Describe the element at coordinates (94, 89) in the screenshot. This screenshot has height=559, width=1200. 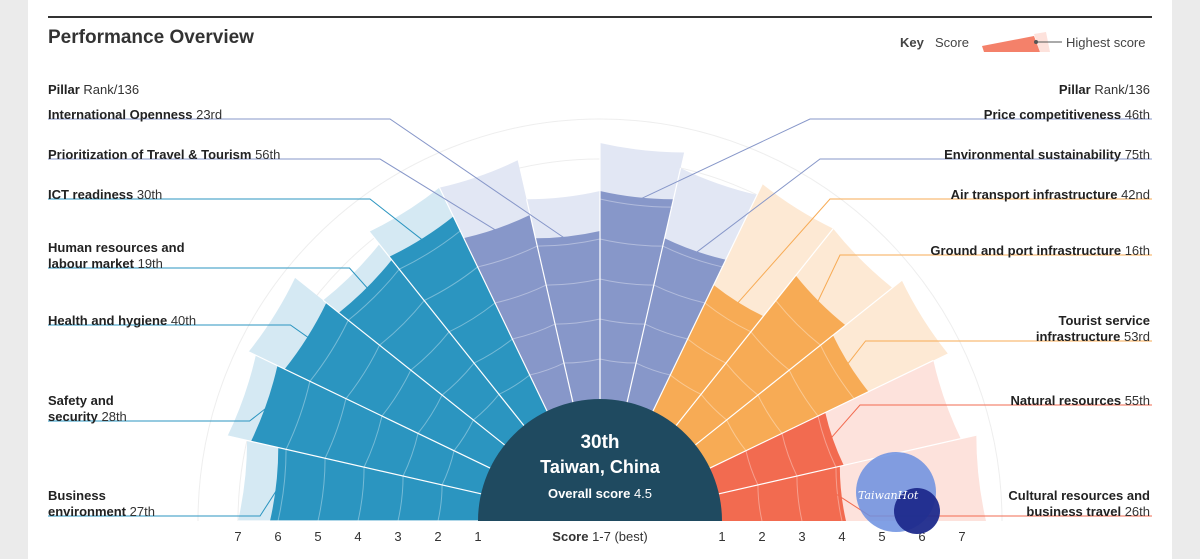
I see `left-header: Pillar Rank/136` at that location.